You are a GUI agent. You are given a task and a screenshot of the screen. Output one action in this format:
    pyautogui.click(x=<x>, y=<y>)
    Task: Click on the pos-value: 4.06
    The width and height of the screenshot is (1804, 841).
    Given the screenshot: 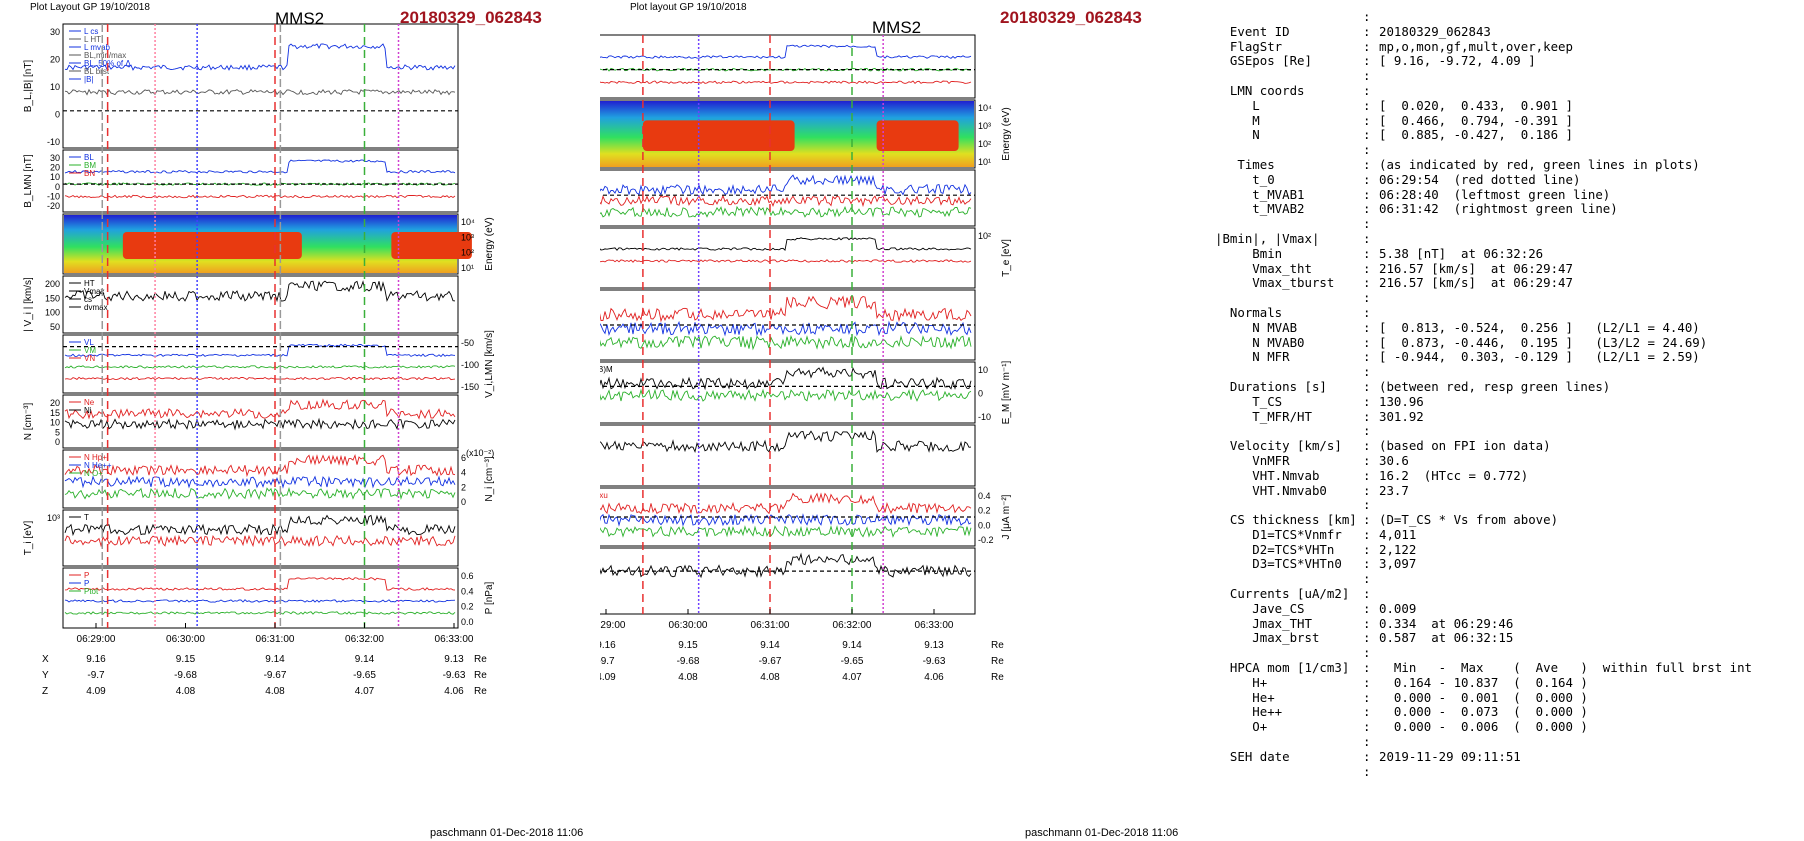 What is the action you would take?
    pyautogui.click(x=454, y=691)
    